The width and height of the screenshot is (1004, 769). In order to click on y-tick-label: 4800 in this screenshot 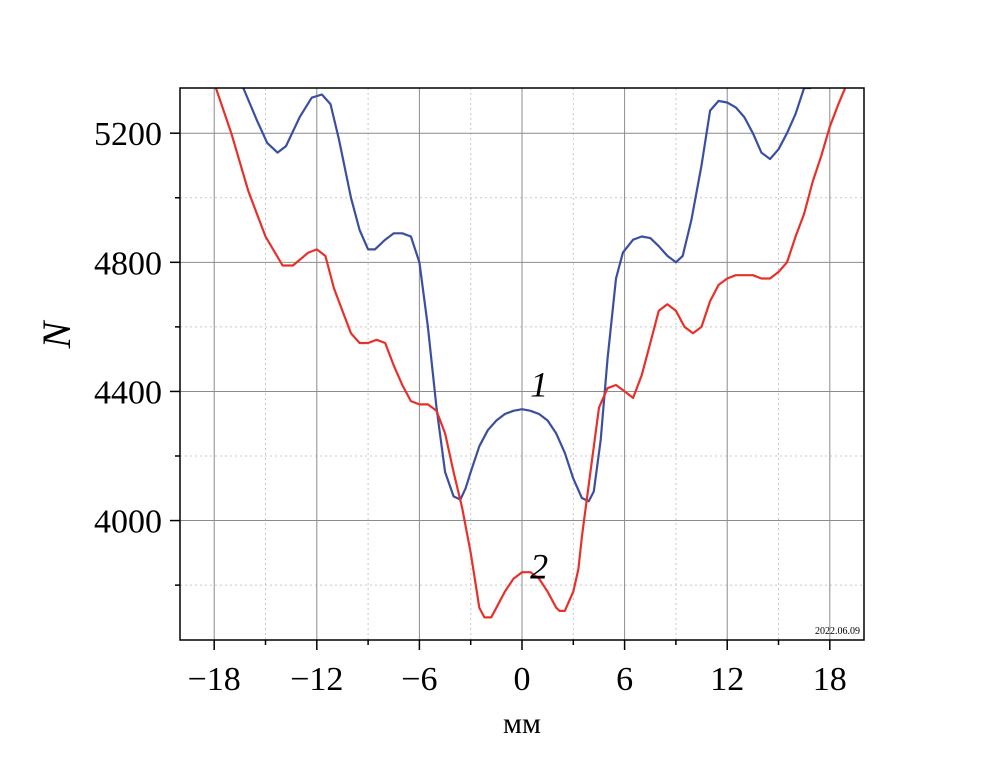, I will do `click(128, 263)`.